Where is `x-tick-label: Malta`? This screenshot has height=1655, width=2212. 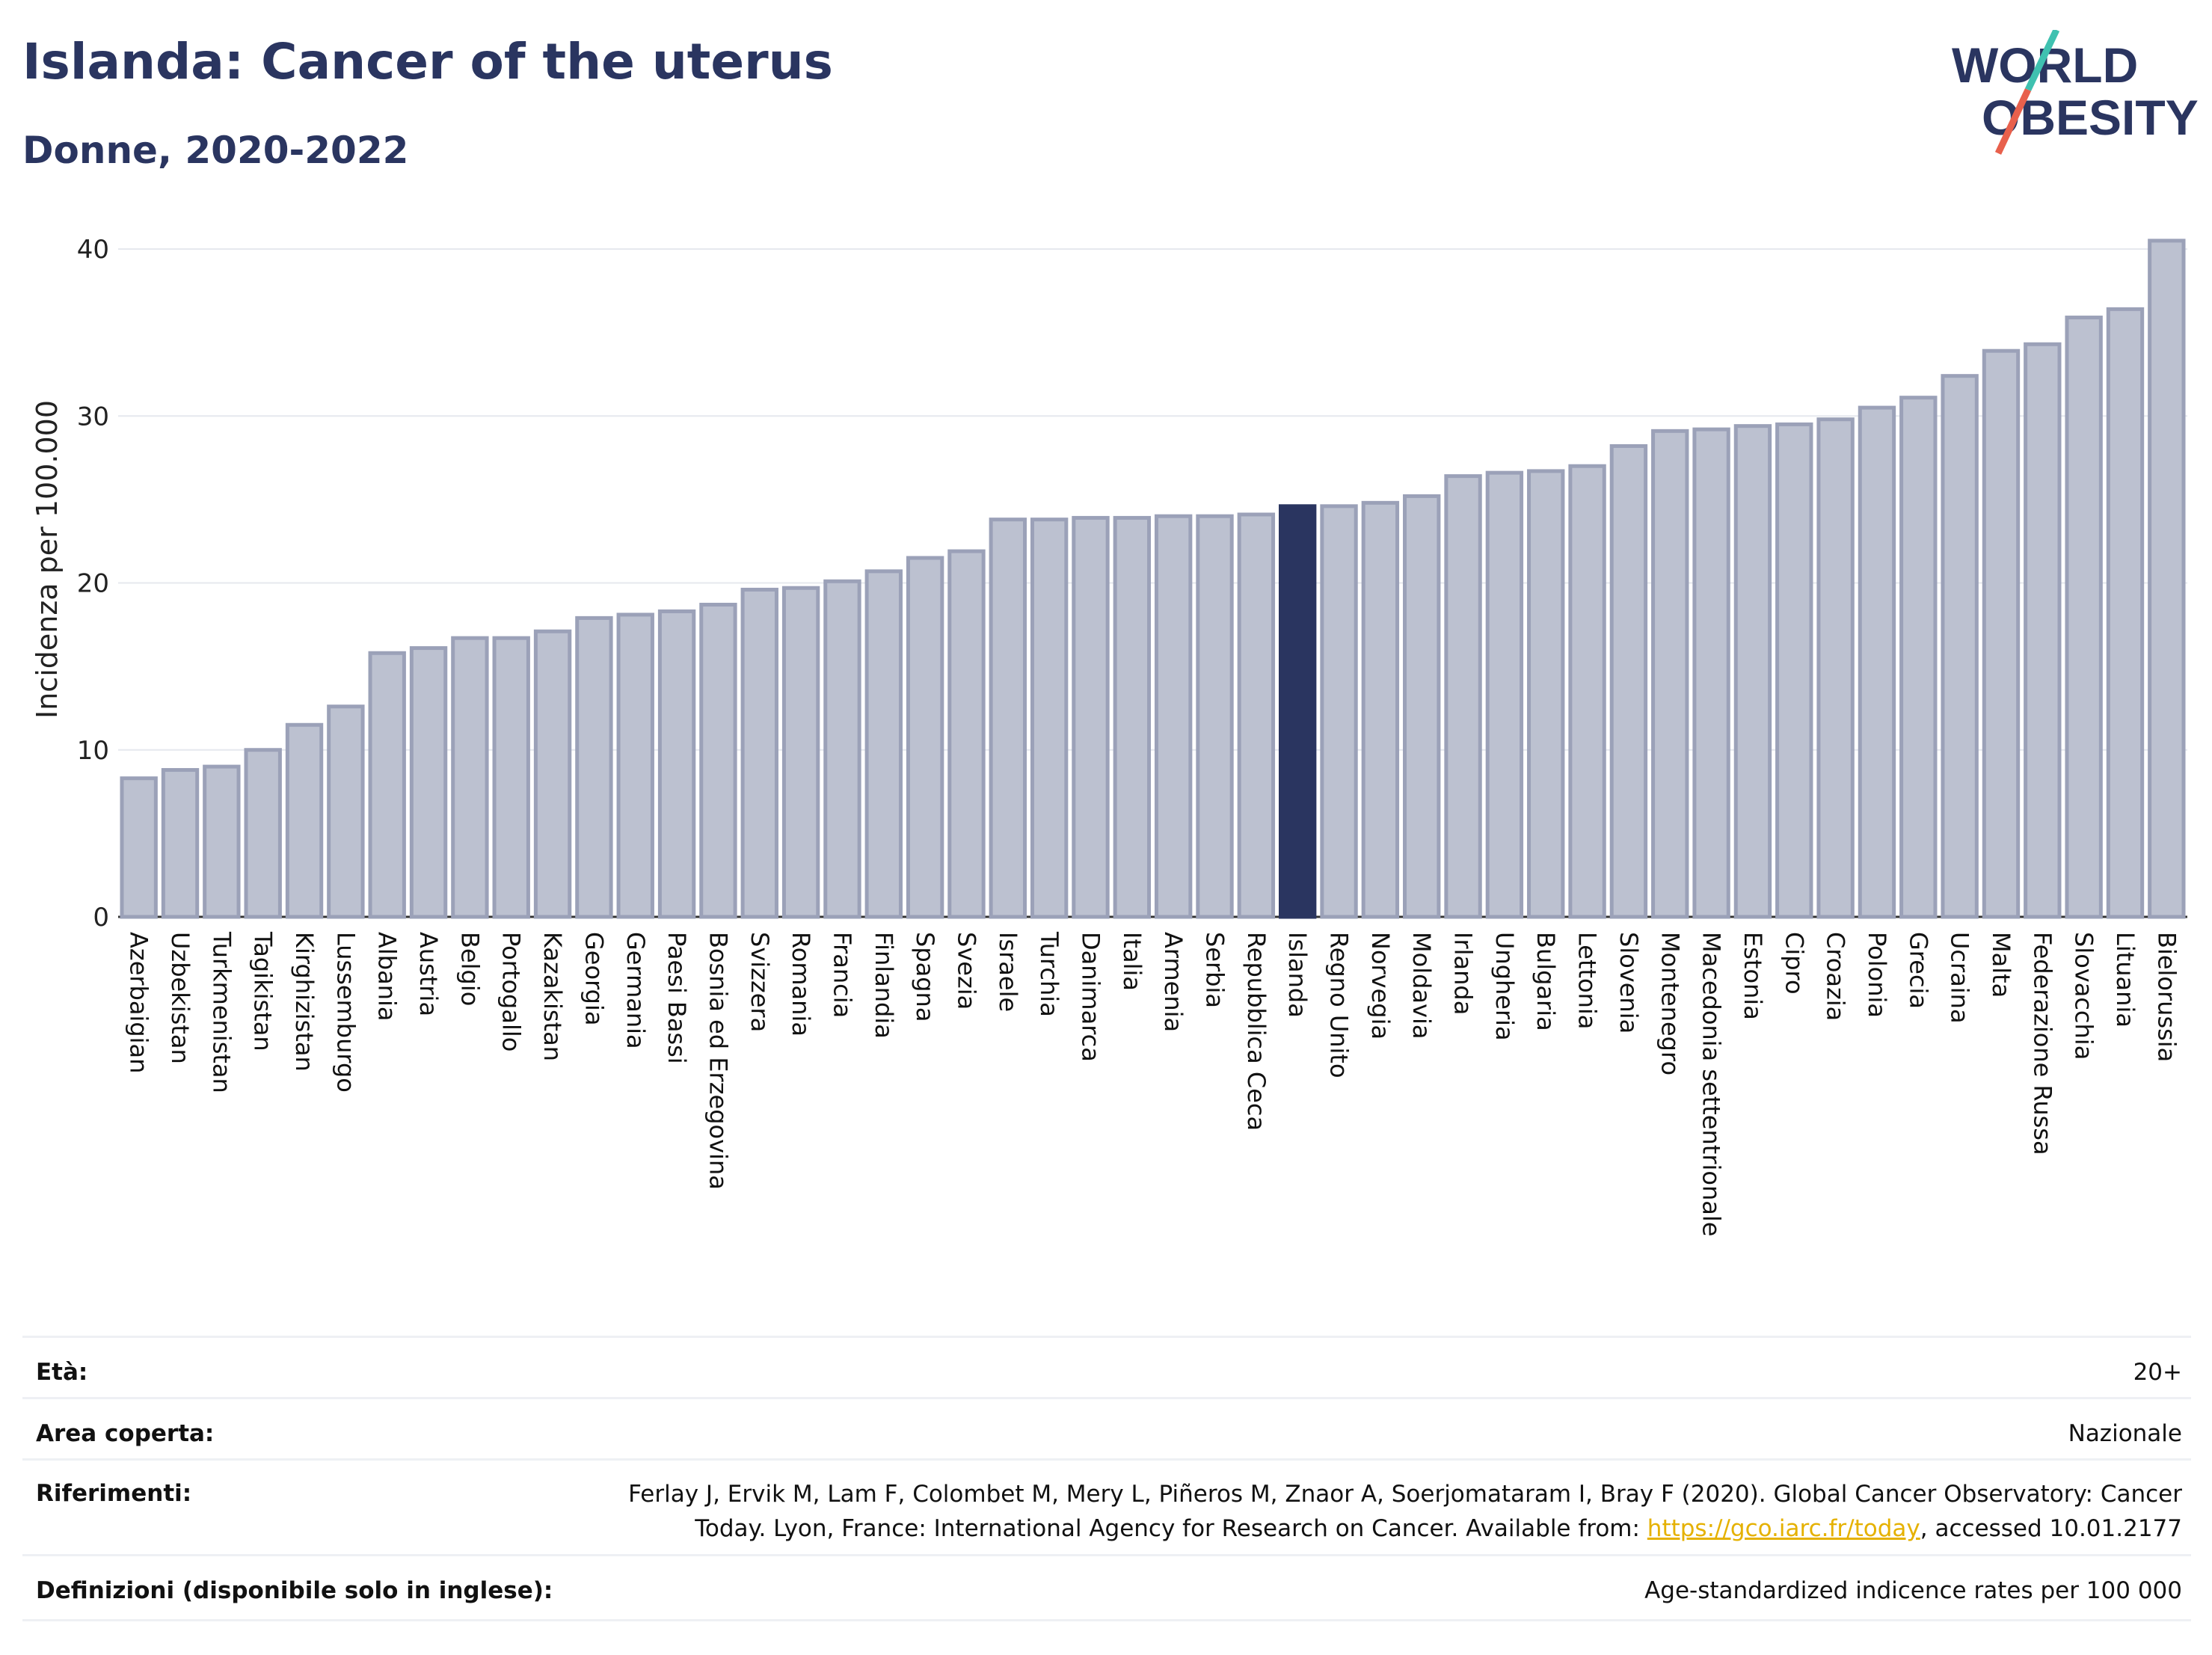
x-tick-label: Malta is located at coordinates (2001, 965).